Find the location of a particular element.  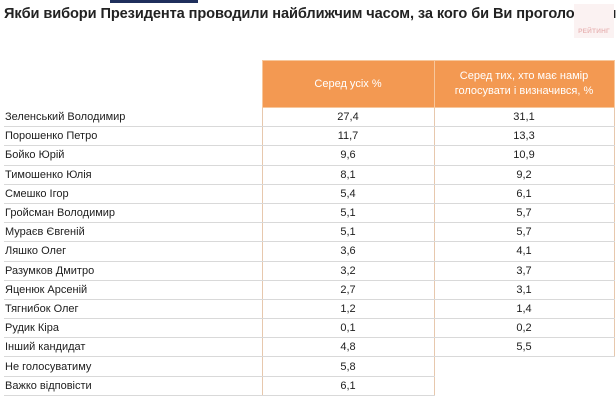

candidate-name: Гройсман Володимир is located at coordinates (133, 213).